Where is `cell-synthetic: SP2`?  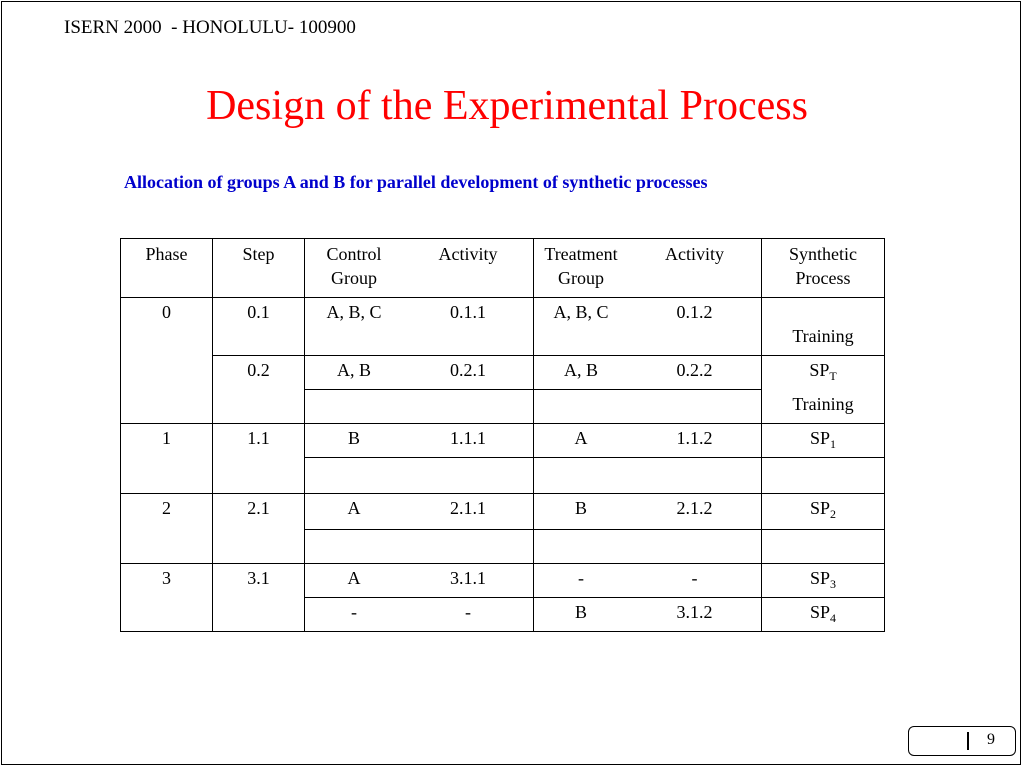
cell-synthetic: SP2 is located at coordinates (823, 511).